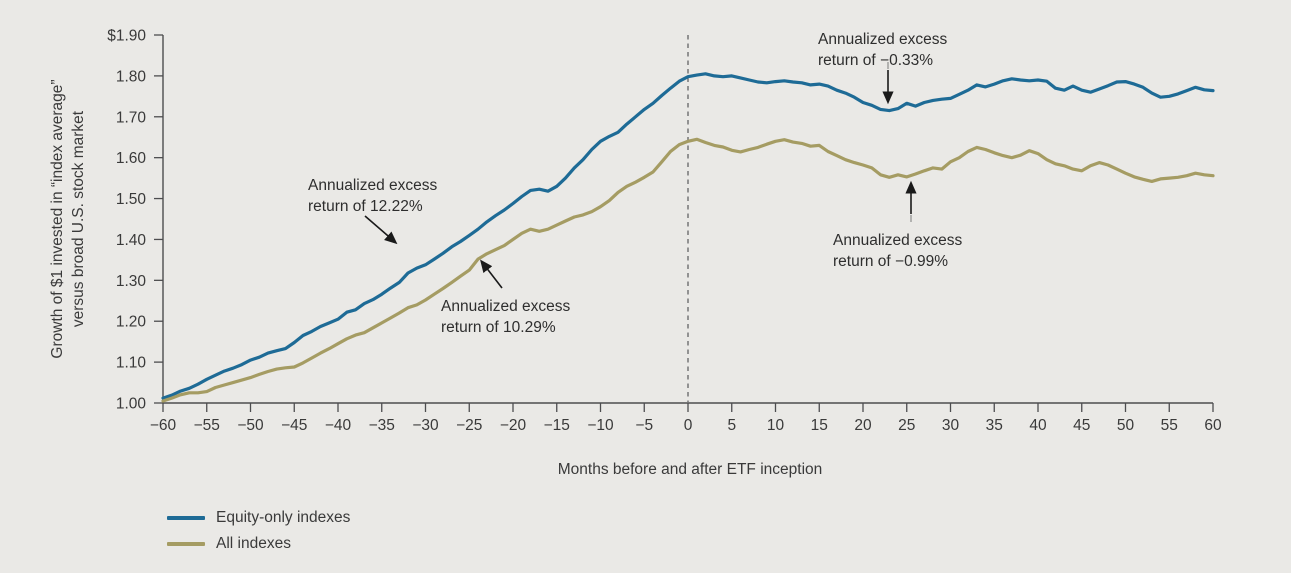 The height and width of the screenshot is (573, 1291). Describe the element at coordinates (78, 219) in the screenshot. I see `y-axis-title-line2: versus broad U.S. stock market` at that location.